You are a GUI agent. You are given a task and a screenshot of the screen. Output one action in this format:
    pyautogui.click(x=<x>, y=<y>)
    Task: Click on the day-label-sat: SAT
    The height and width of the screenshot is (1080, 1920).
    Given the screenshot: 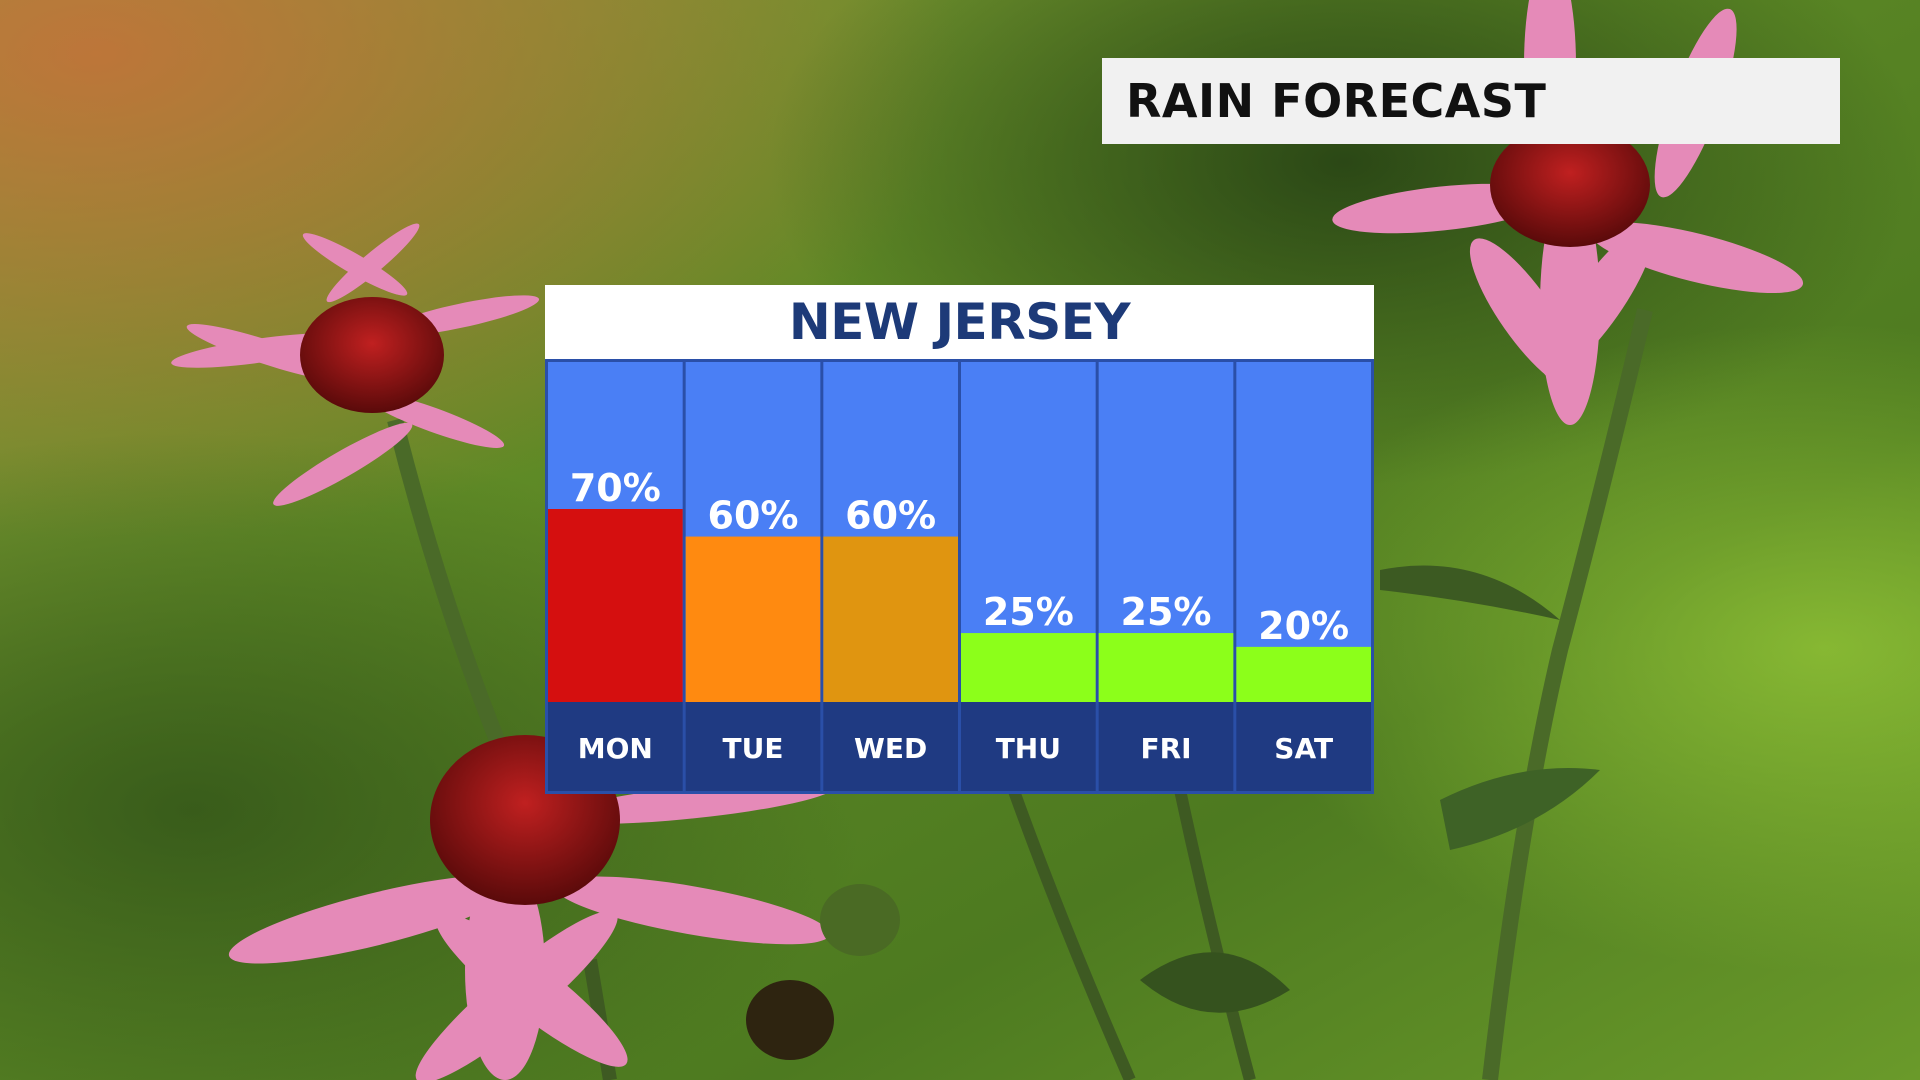 What is the action you would take?
    pyautogui.click(x=1303, y=748)
    